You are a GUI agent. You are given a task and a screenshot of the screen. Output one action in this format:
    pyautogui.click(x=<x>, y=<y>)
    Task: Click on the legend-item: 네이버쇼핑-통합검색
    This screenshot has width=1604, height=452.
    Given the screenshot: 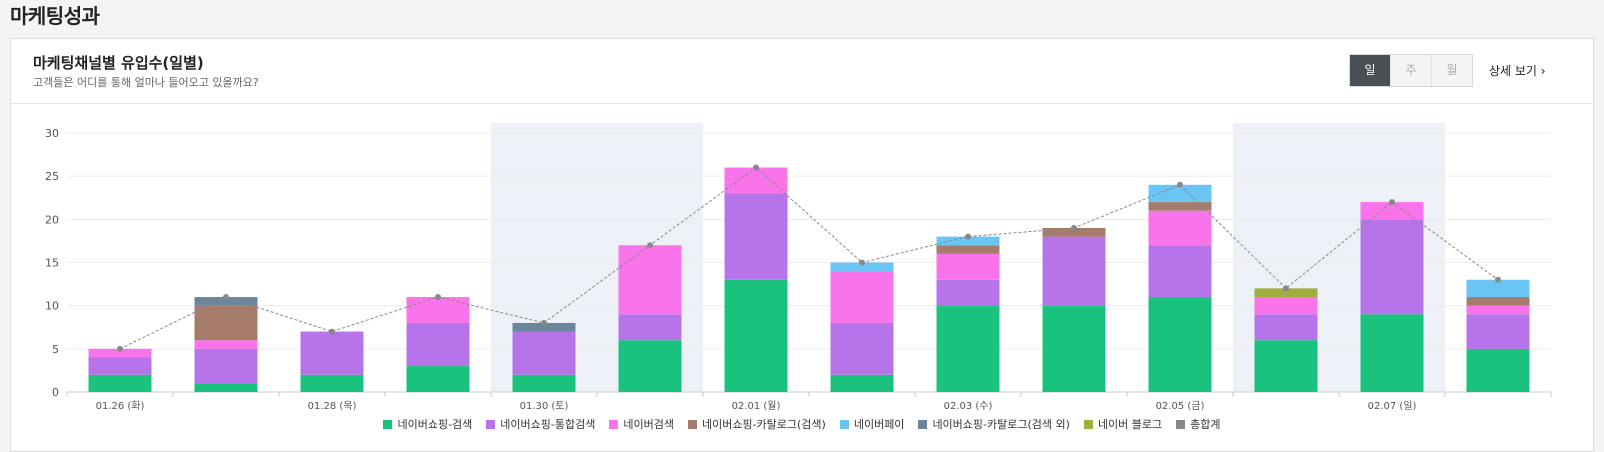 What is the action you would take?
    pyautogui.click(x=540, y=424)
    